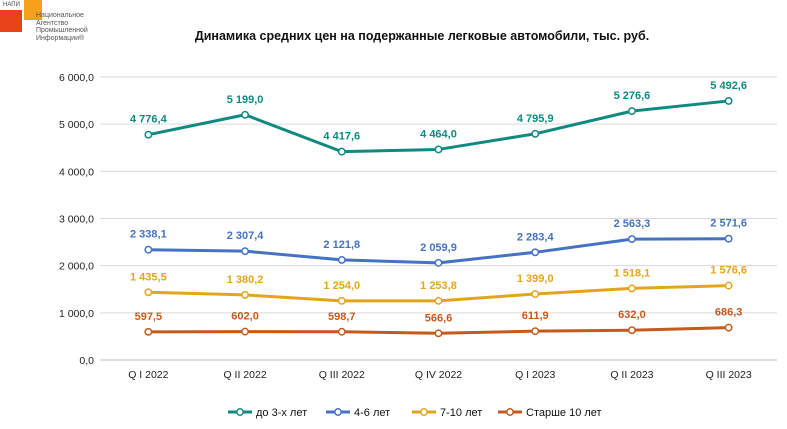 This screenshot has width=787, height=429. What do you see at coordinates (341, 137) in the screenshot?
I see `data-label: 4 417,6` at bounding box center [341, 137].